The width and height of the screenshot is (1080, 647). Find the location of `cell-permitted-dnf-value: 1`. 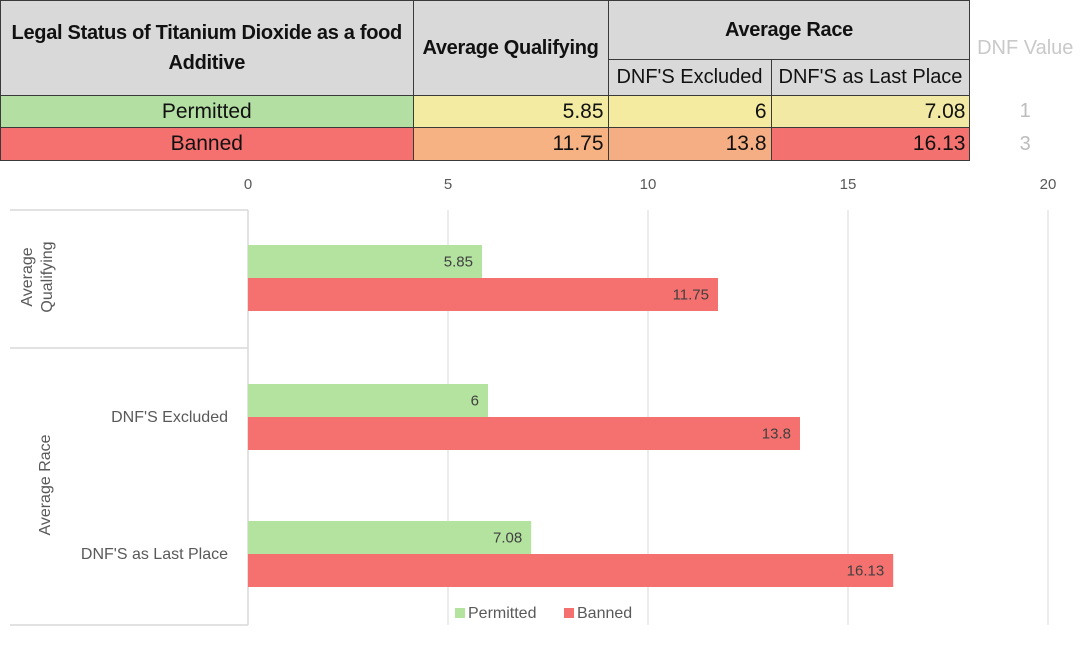

cell-permitted-dnf-value: 1 is located at coordinates (1024, 111).